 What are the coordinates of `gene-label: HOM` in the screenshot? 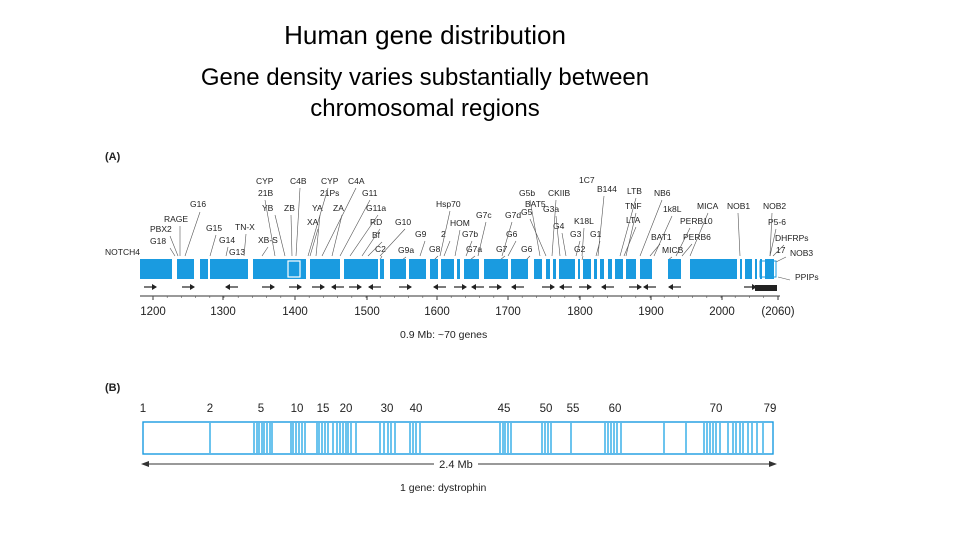 It's located at (460, 223).